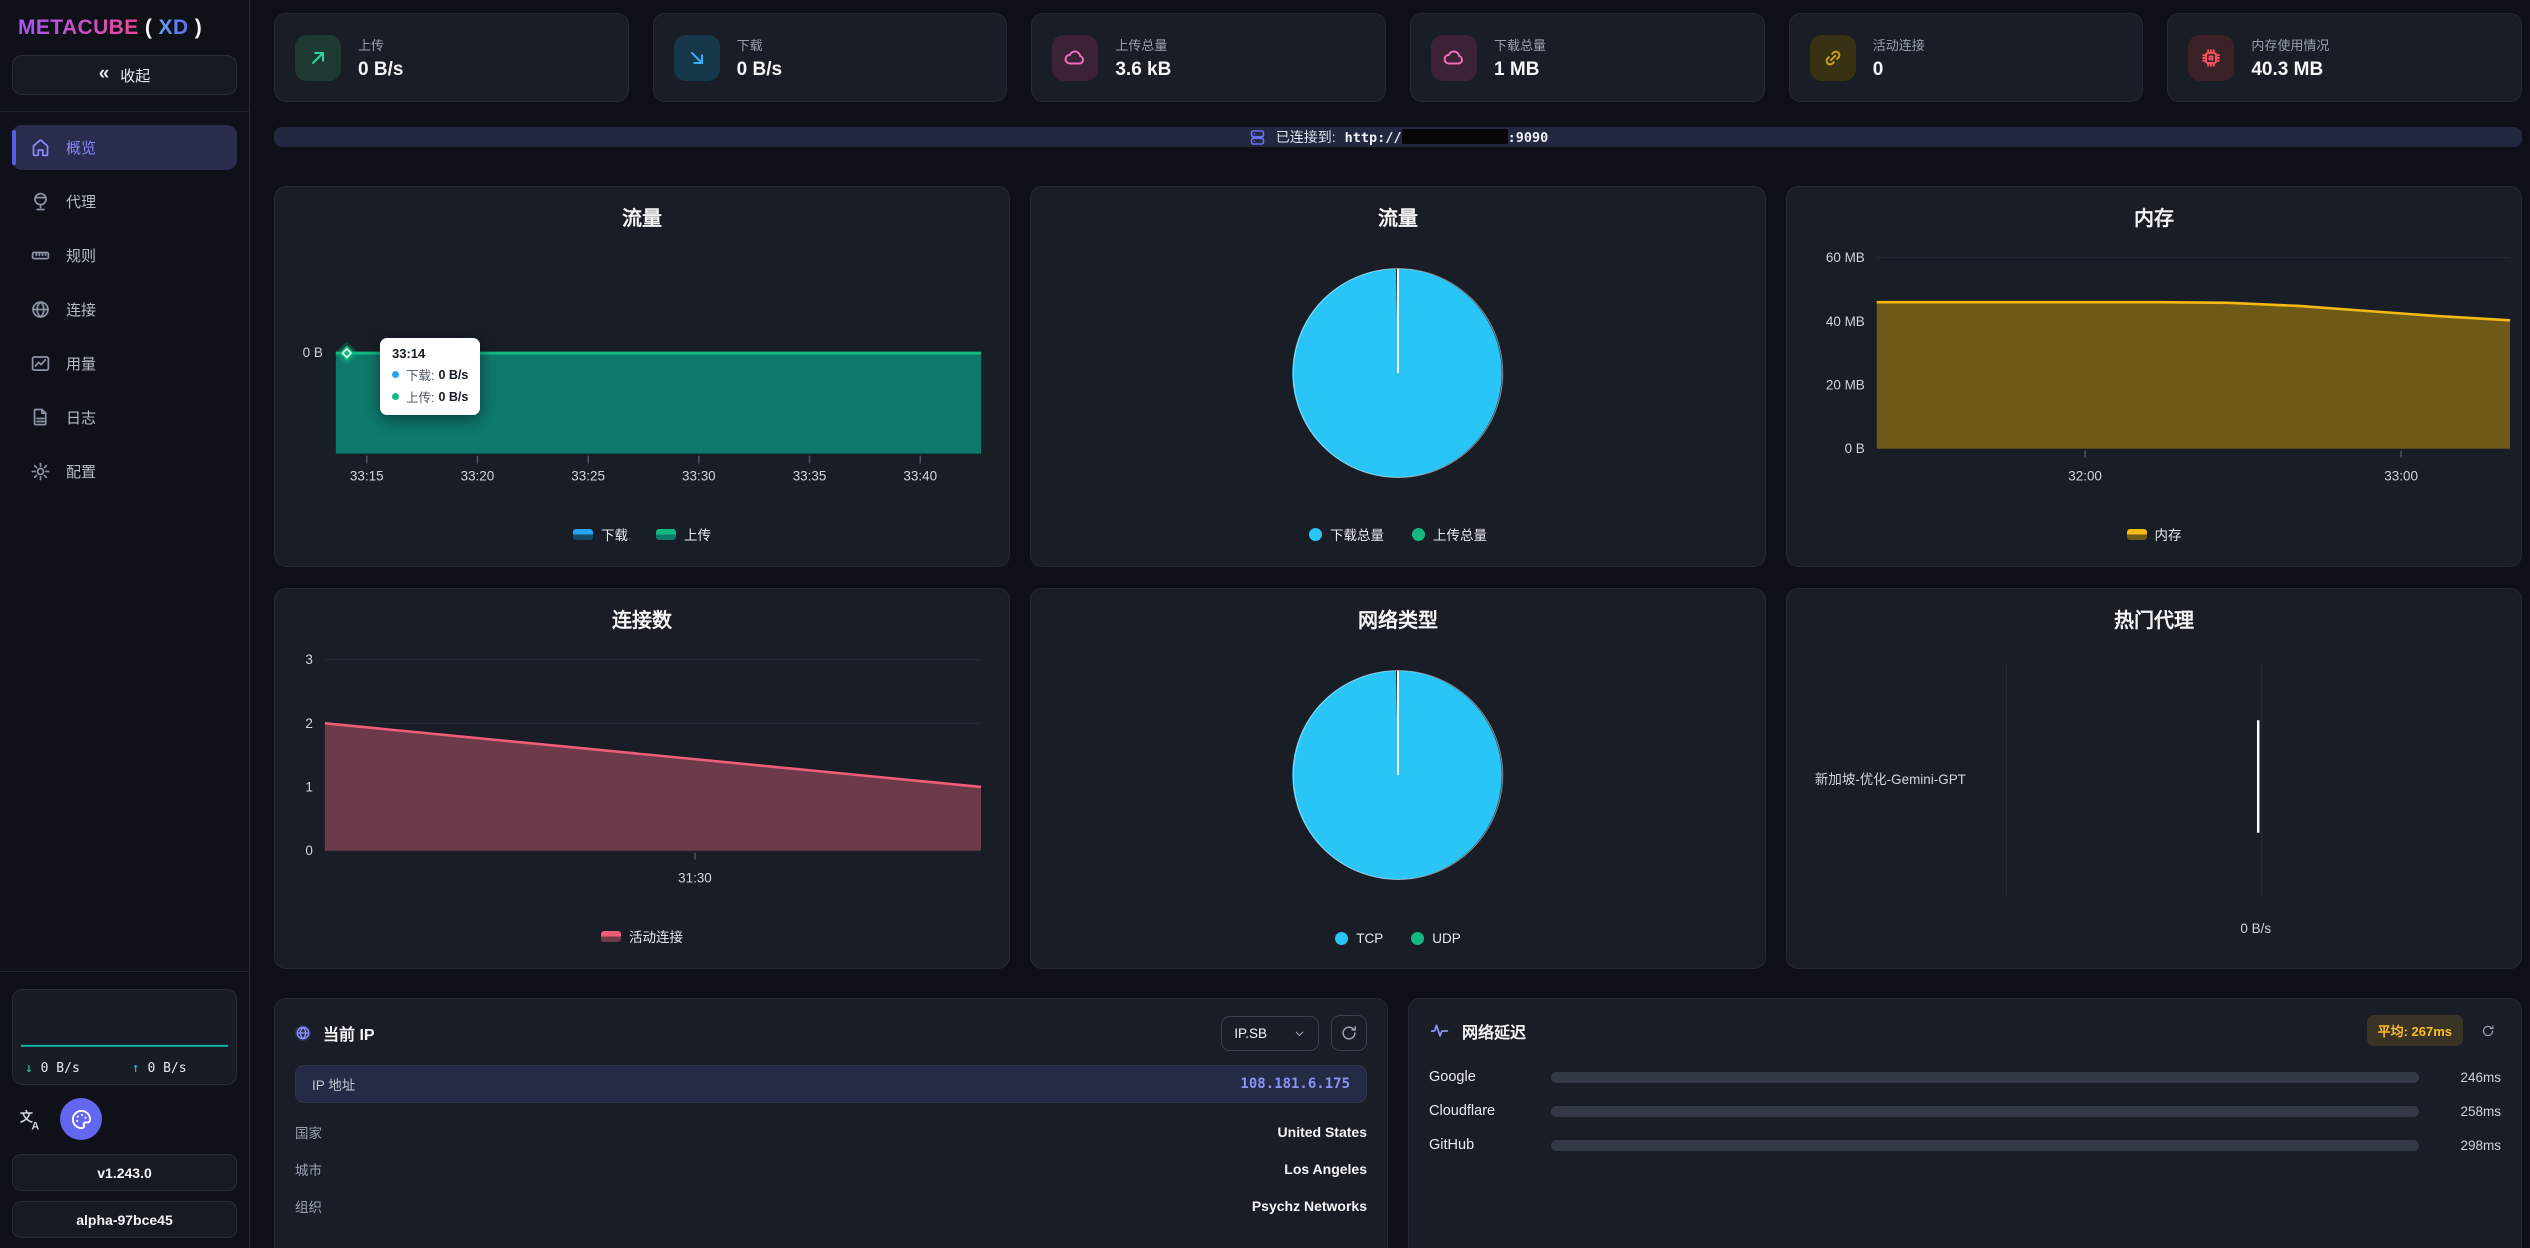 The width and height of the screenshot is (2530, 1248). I want to click on stat-text: 下载 0 B/s, so click(759, 58).